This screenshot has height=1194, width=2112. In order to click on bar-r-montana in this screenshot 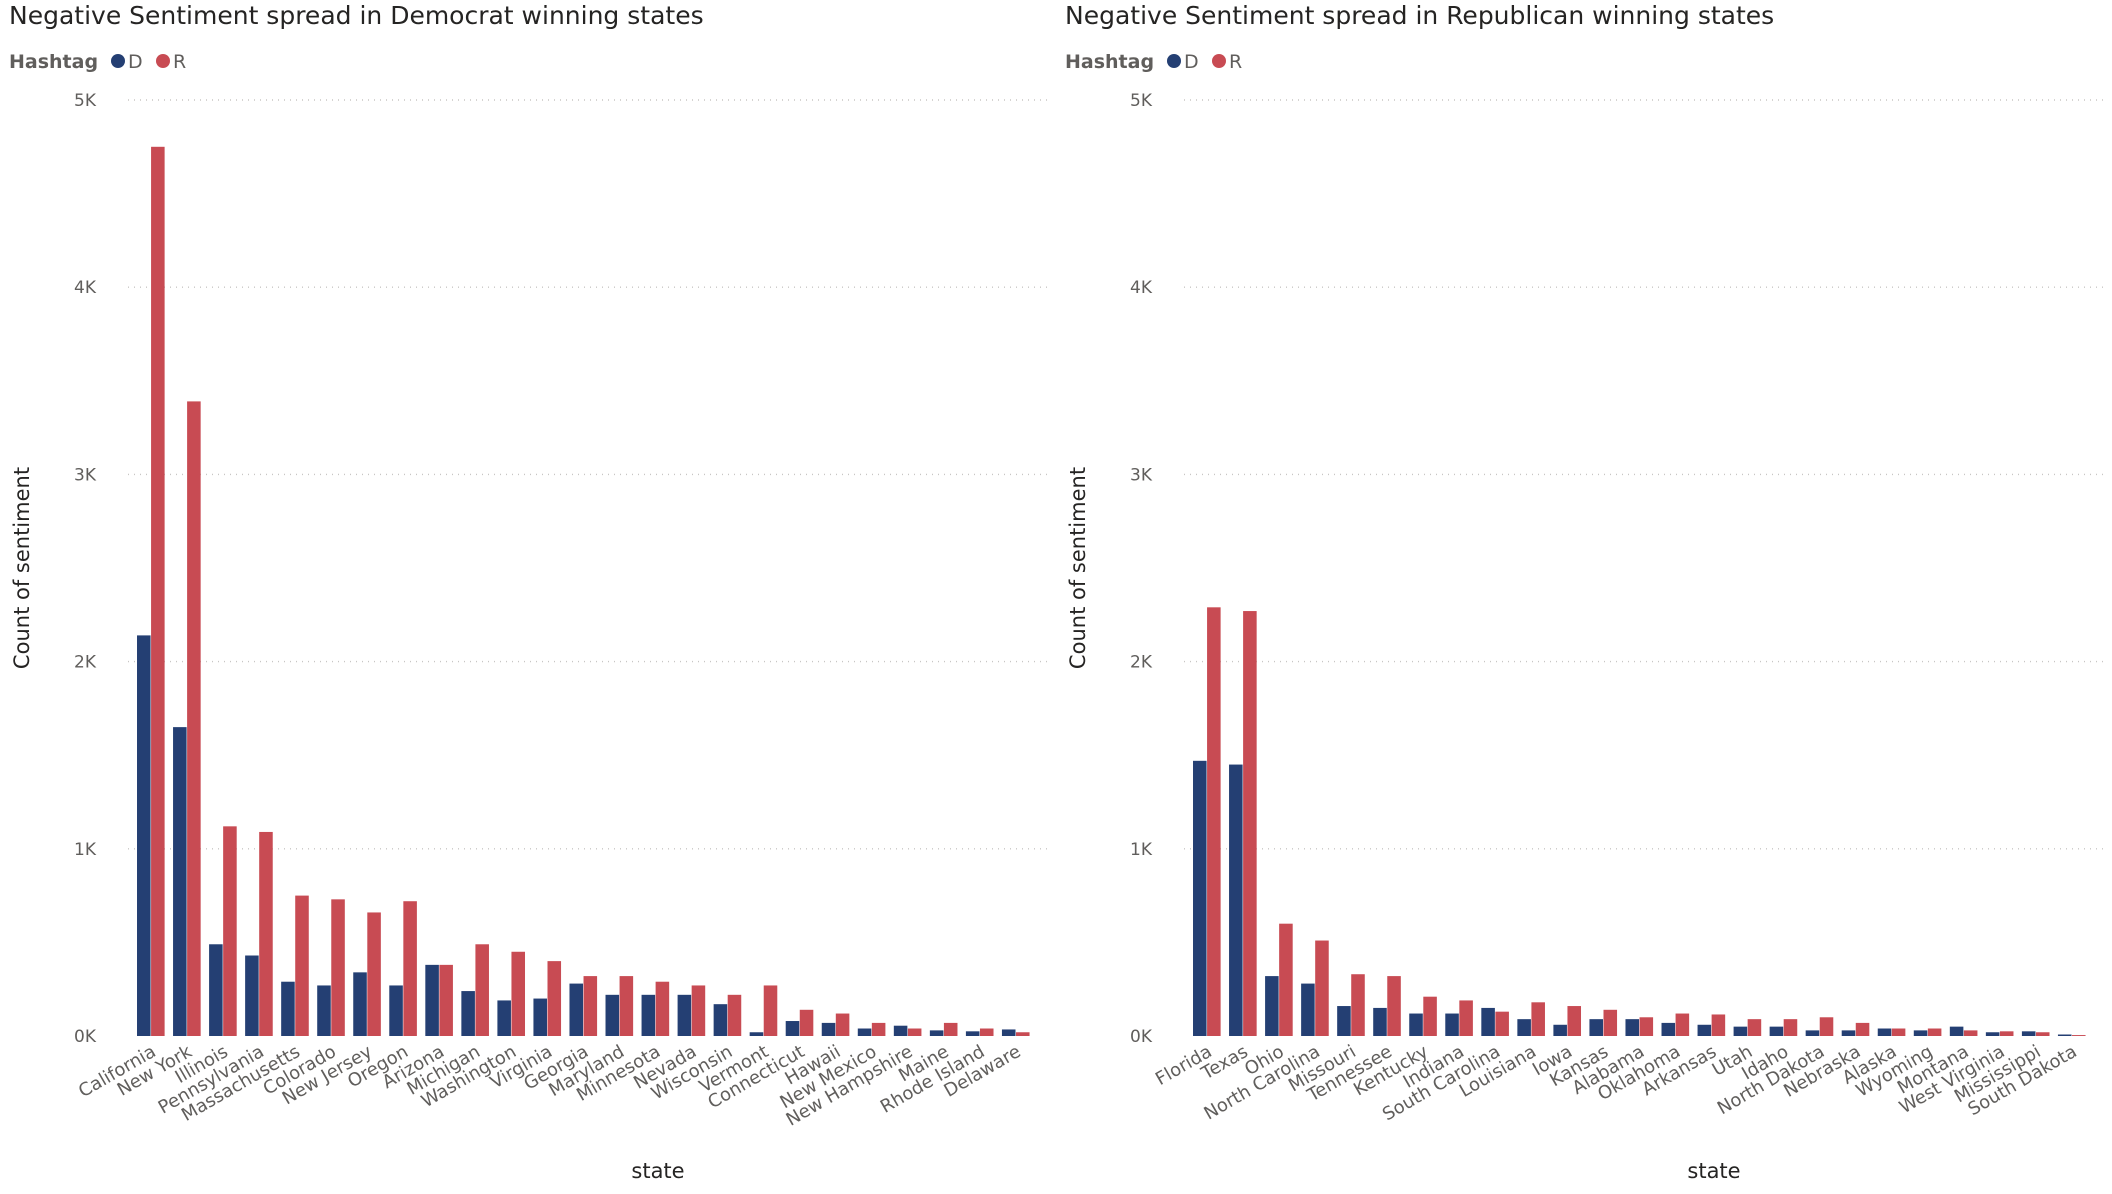, I will do `click(1970, 1033)`.